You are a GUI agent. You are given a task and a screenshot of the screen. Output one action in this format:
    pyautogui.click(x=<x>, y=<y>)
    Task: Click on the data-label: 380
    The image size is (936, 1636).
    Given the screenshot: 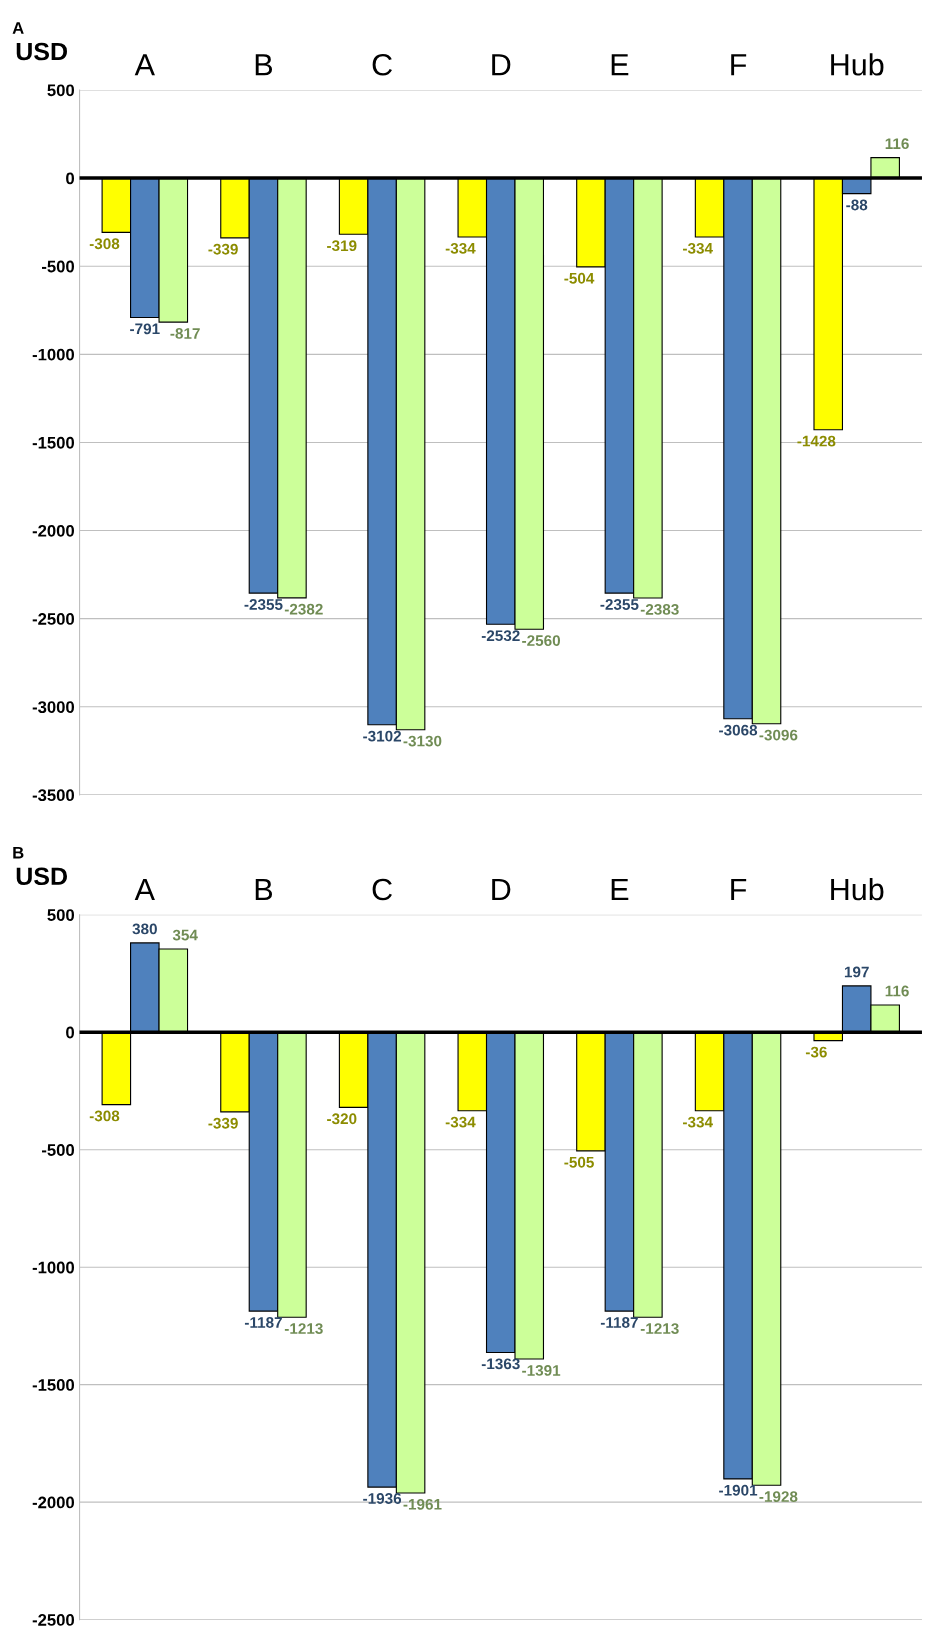 What is the action you would take?
    pyautogui.click(x=144, y=929)
    